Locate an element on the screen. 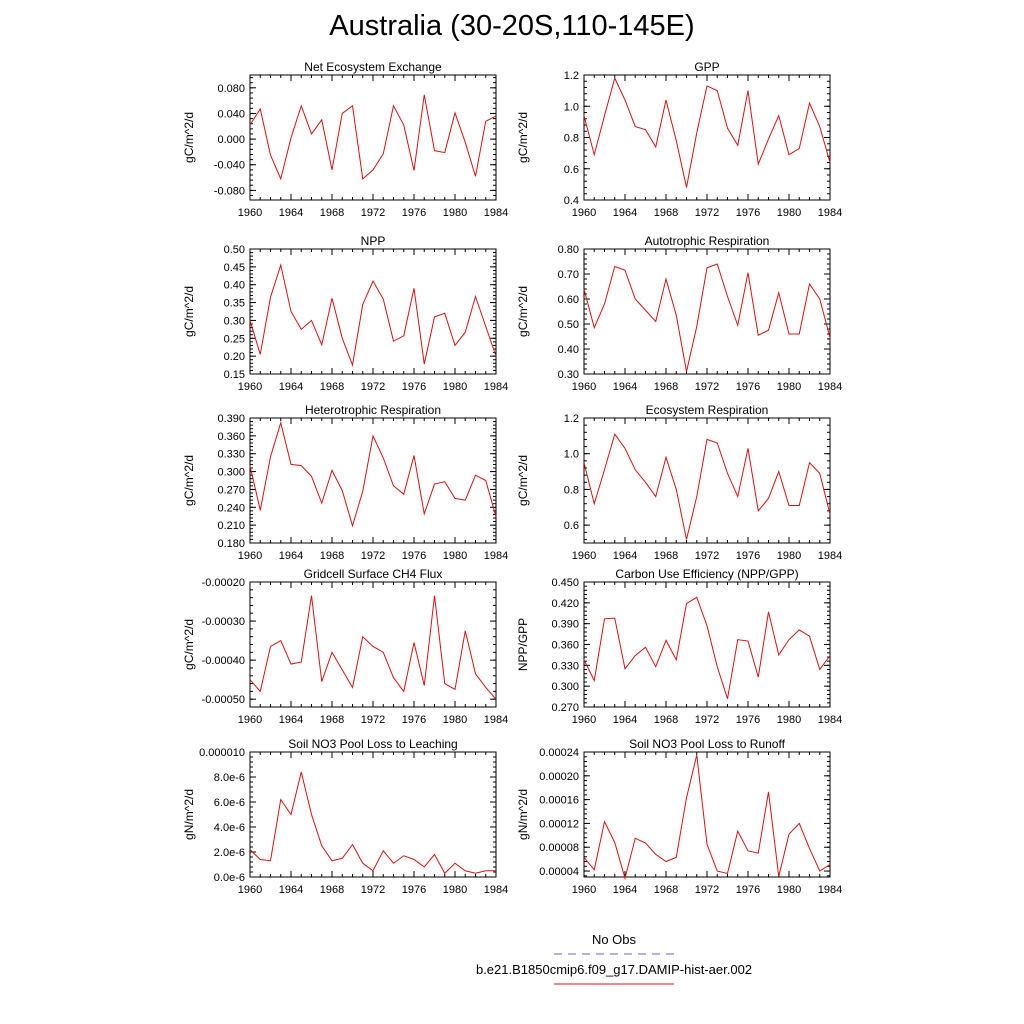 This screenshot has height=1024, width=1024. y-tick-label: 0.45 is located at coordinates (234, 268).